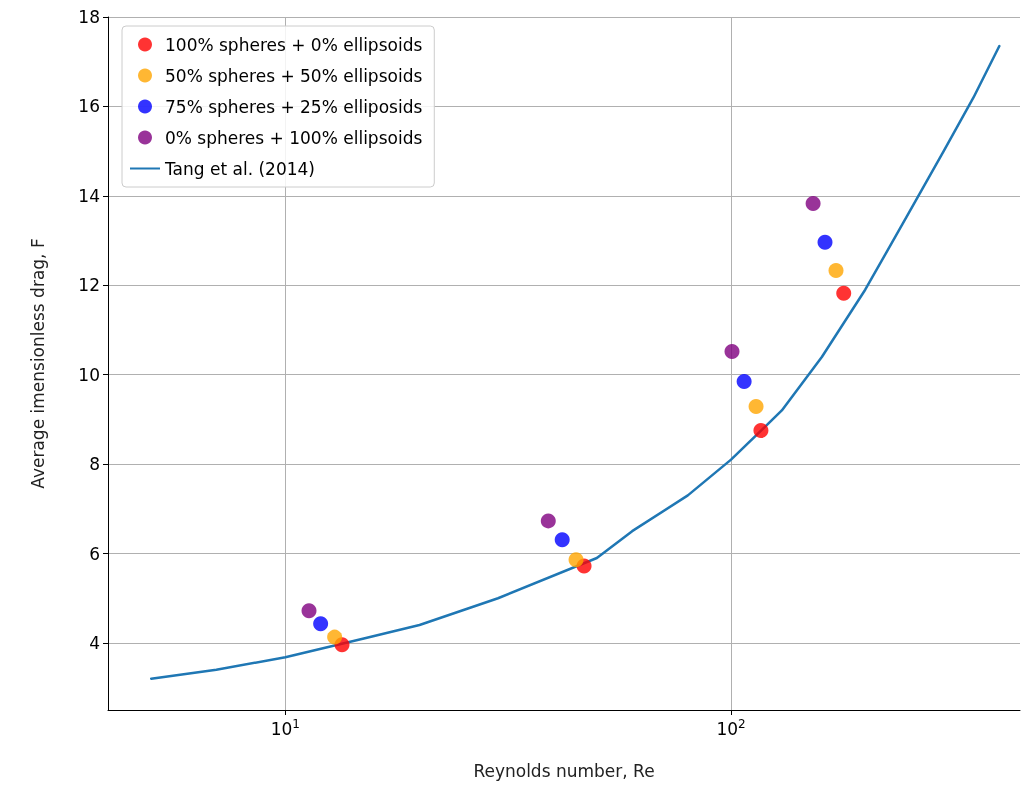 Image resolution: width=1033 pixels, height=802 pixels. What do you see at coordinates (94, 553) in the screenshot?
I see `y-tick-label: 6` at bounding box center [94, 553].